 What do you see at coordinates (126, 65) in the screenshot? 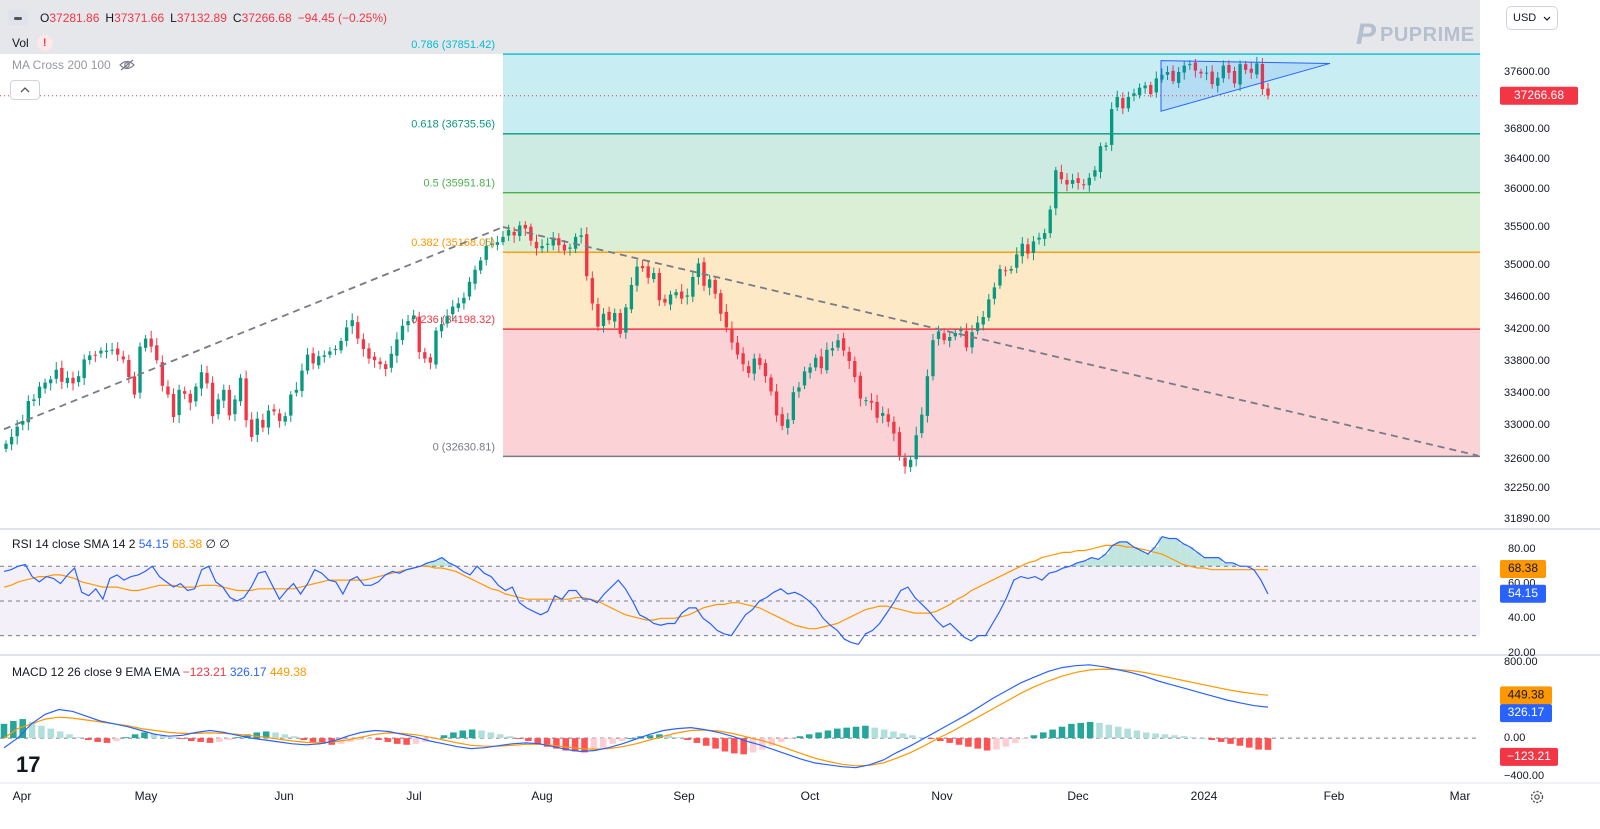
I see `eye-hidden-icon` at bounding box center [126, 65].